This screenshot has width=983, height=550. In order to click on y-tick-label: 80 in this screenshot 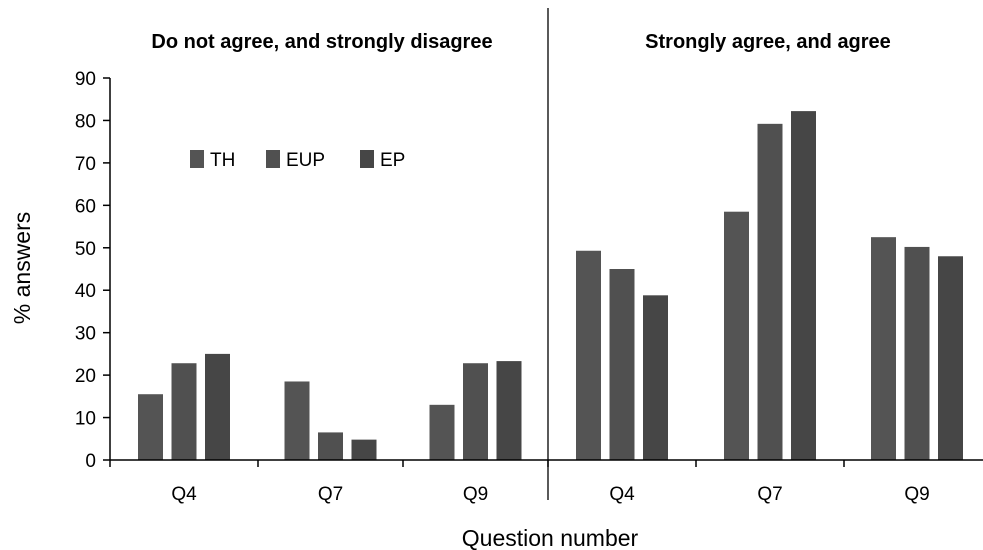, I will do `click(85, 121)`.